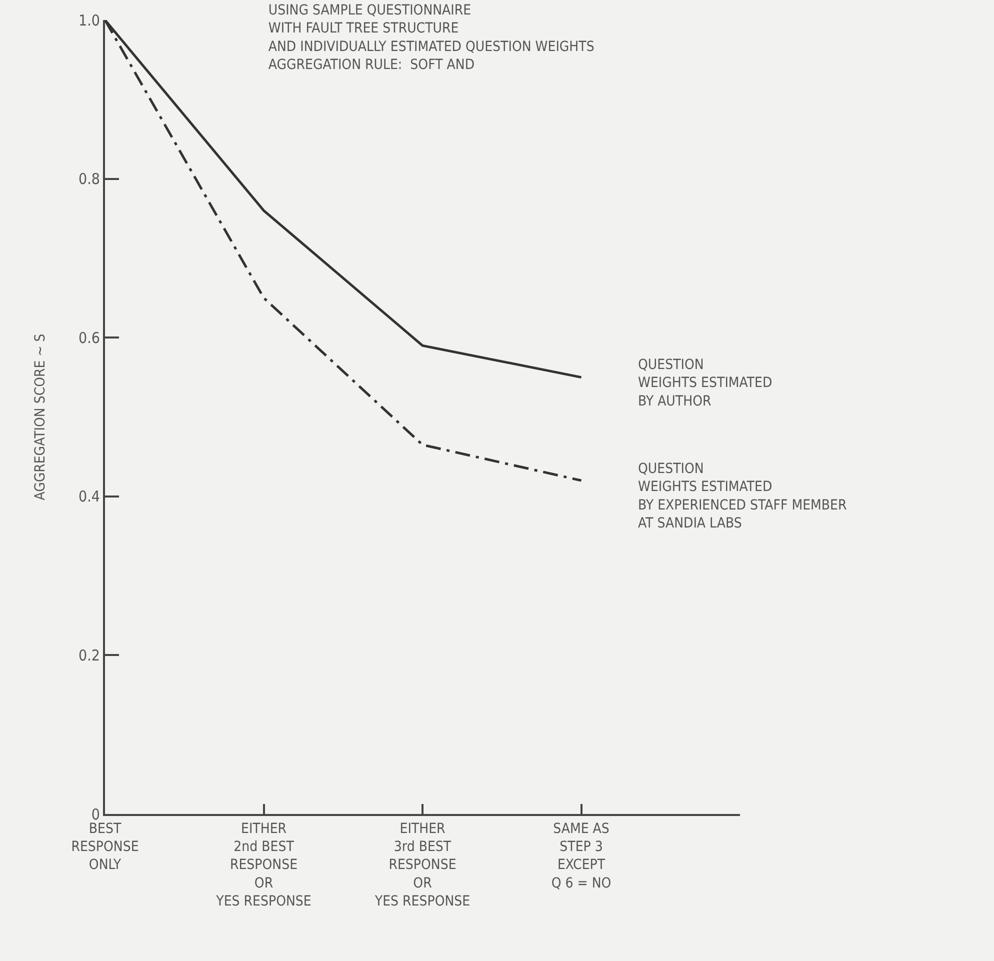 This screenshot has width=994, height=961. I want to click on y-tick-label: 0.4, so click(89, 497).